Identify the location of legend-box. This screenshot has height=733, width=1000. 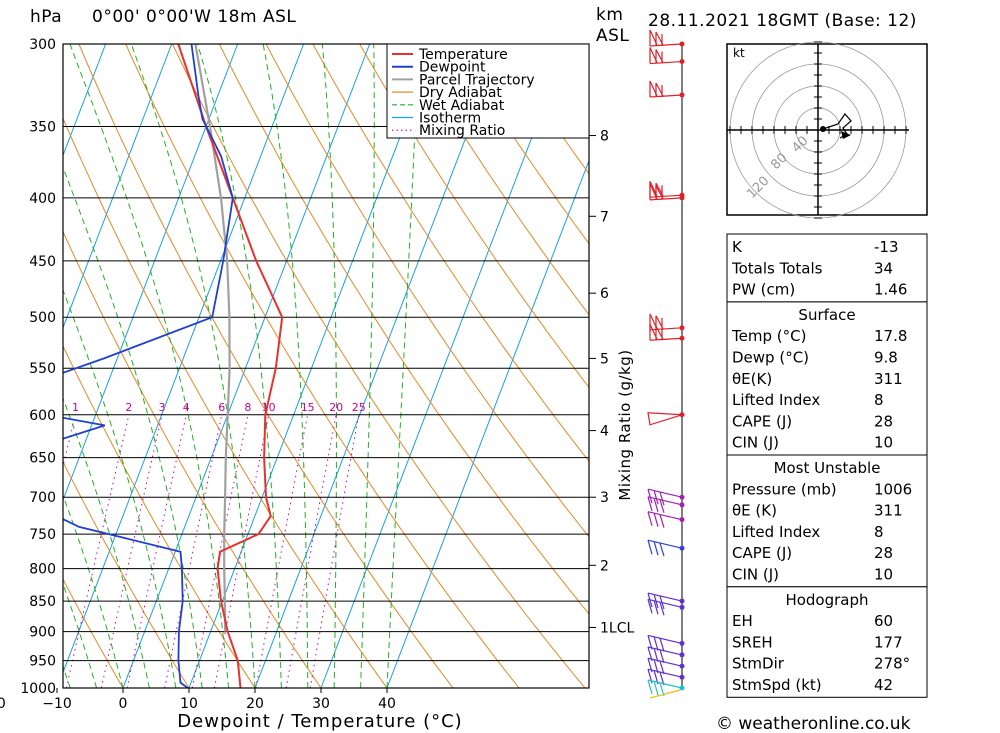
(488, 91).